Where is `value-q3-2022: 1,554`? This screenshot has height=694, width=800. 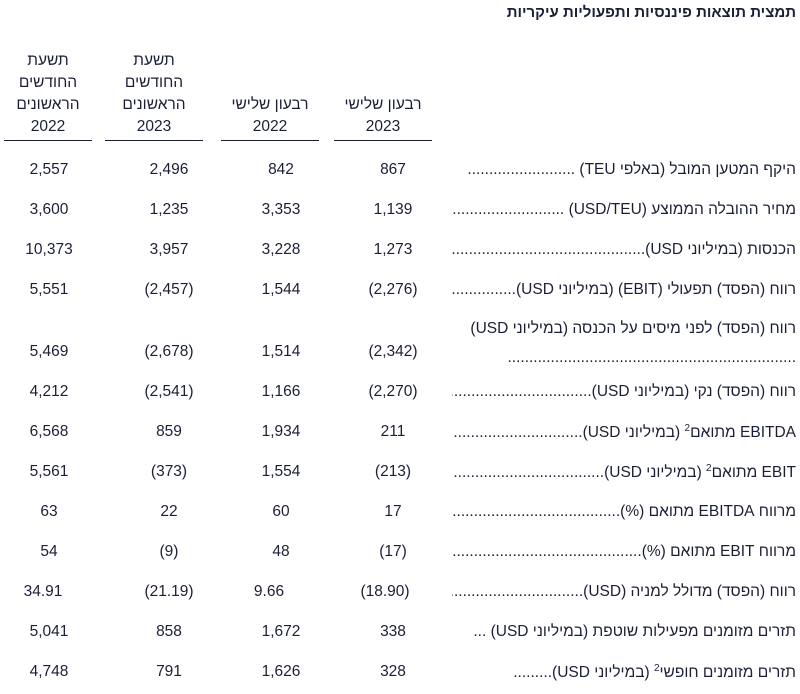
value-q3-2022: 1,554 is located at coordinates (281, 471).